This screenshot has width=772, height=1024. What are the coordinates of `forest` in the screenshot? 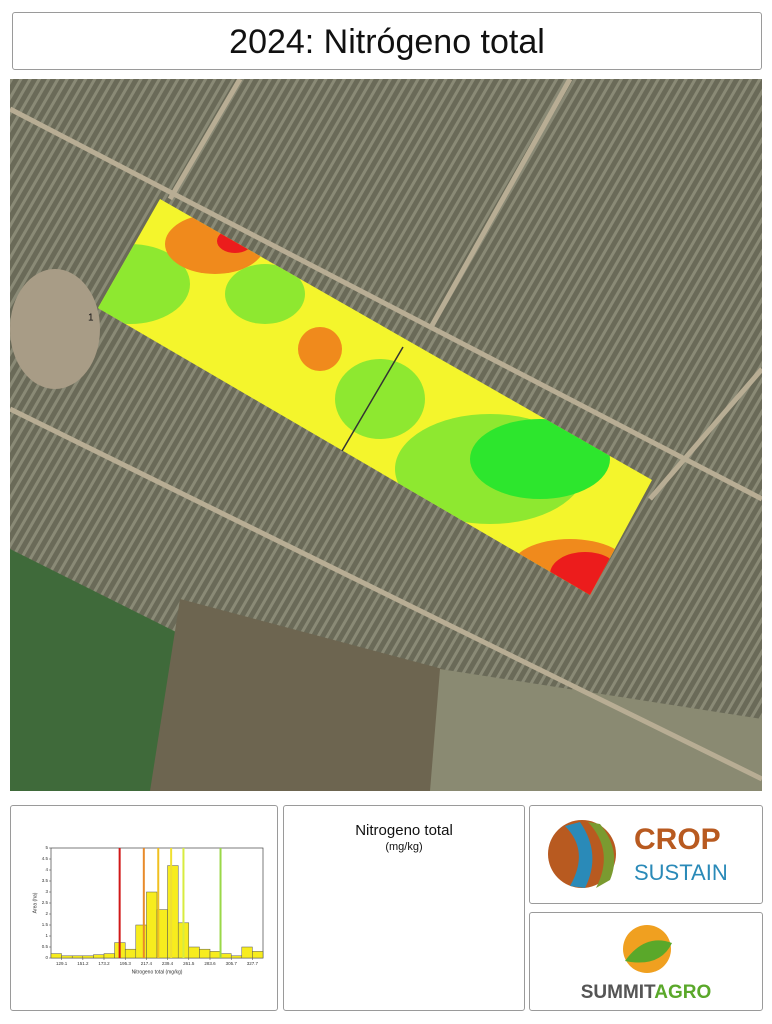 It's located at (100, 670).